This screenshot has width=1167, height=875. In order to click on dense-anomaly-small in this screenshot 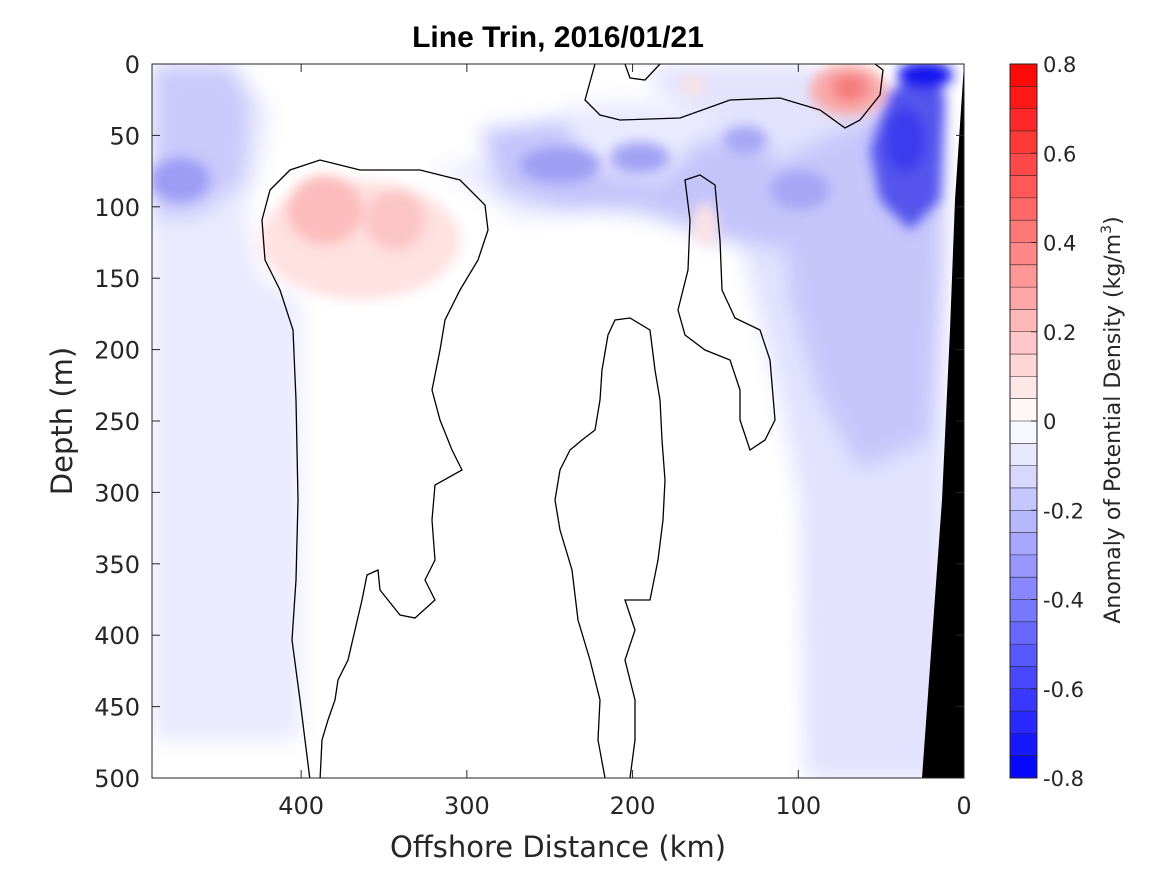, I will do `click(705, 225)`.